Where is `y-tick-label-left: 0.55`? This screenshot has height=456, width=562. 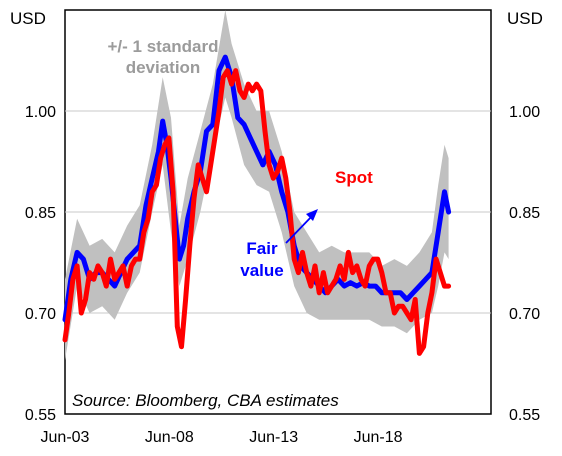 y-tick-label-left: 0.55 is located at coordinates (40, 415).